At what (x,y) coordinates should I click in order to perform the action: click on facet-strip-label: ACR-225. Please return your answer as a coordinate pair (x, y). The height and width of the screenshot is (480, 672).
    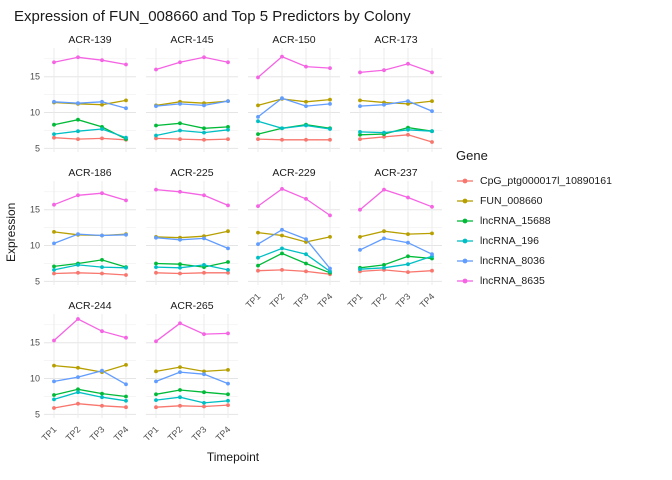
    Looking at the image, I should click on (192, 173).